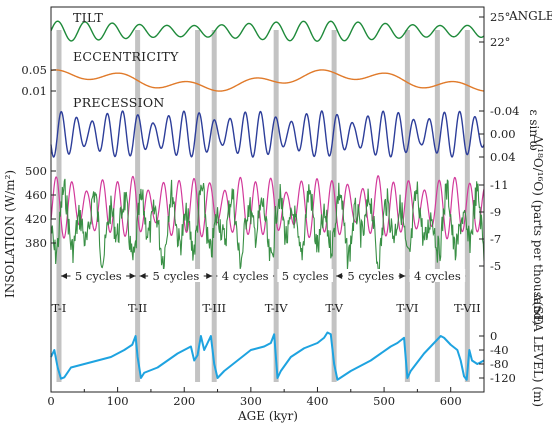 The width and height of the screenshot is (552, 430). I want to click on x-tick-label: 400, so click(317, 401).